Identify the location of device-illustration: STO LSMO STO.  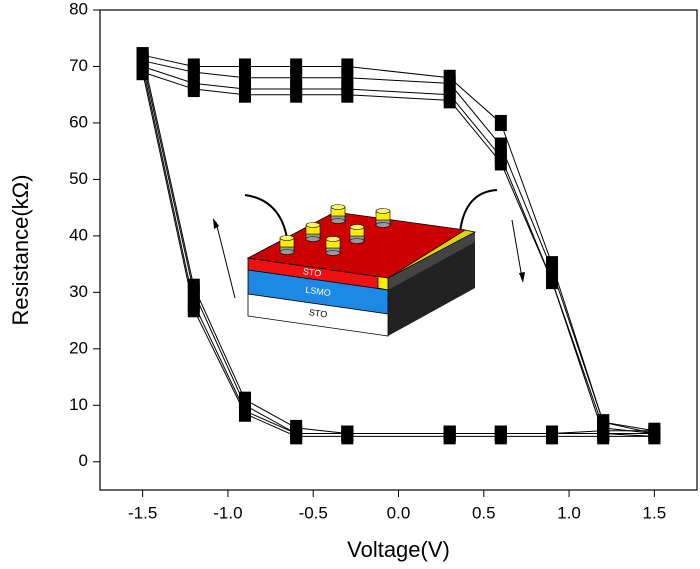
(369, 263).